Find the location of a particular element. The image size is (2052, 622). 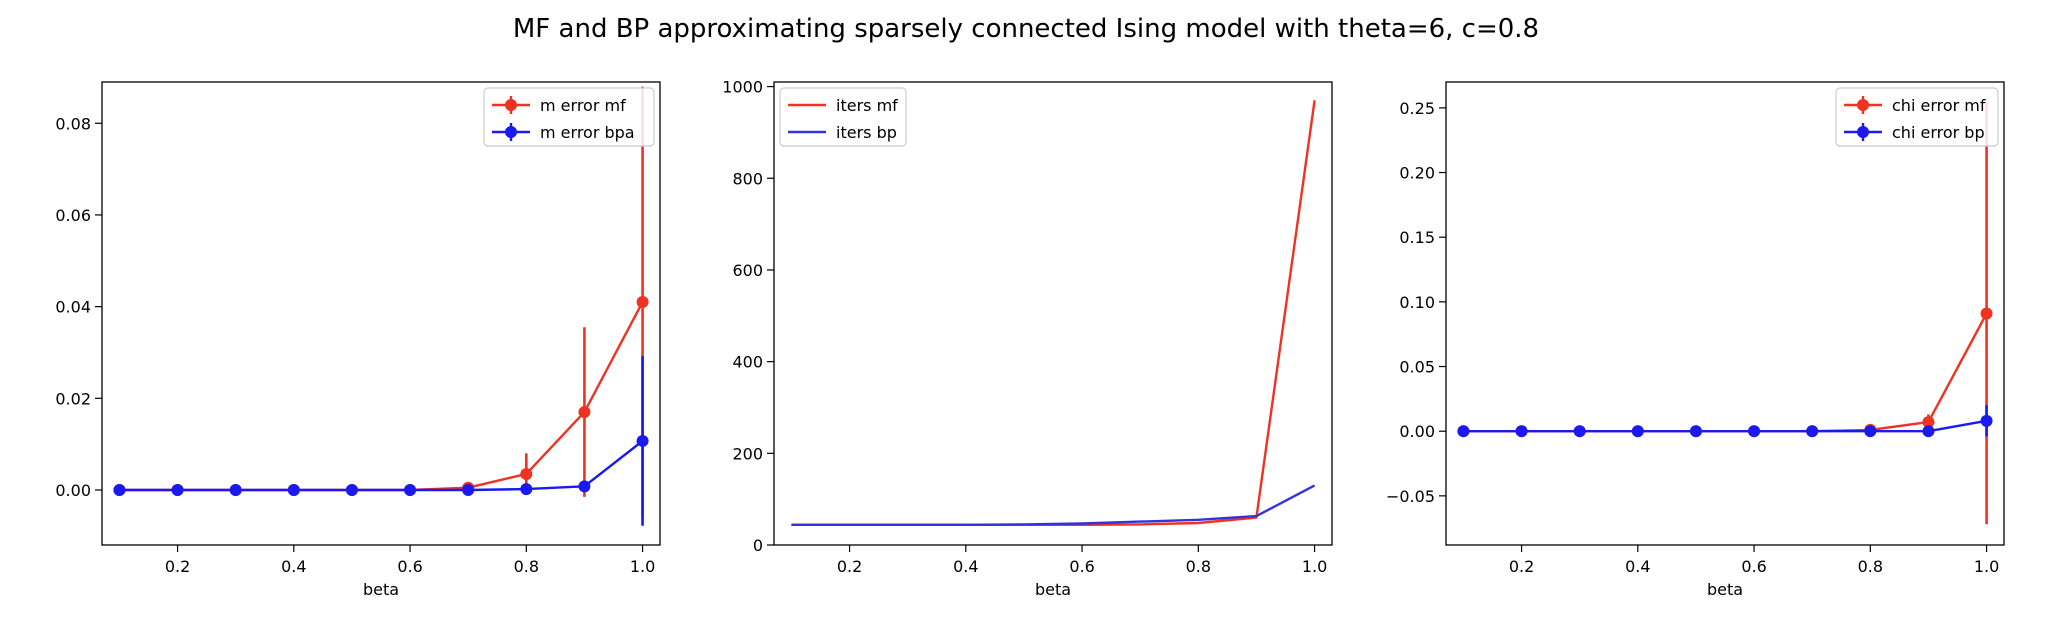

legend-label: m error mf is located at coordinates (583, 105).